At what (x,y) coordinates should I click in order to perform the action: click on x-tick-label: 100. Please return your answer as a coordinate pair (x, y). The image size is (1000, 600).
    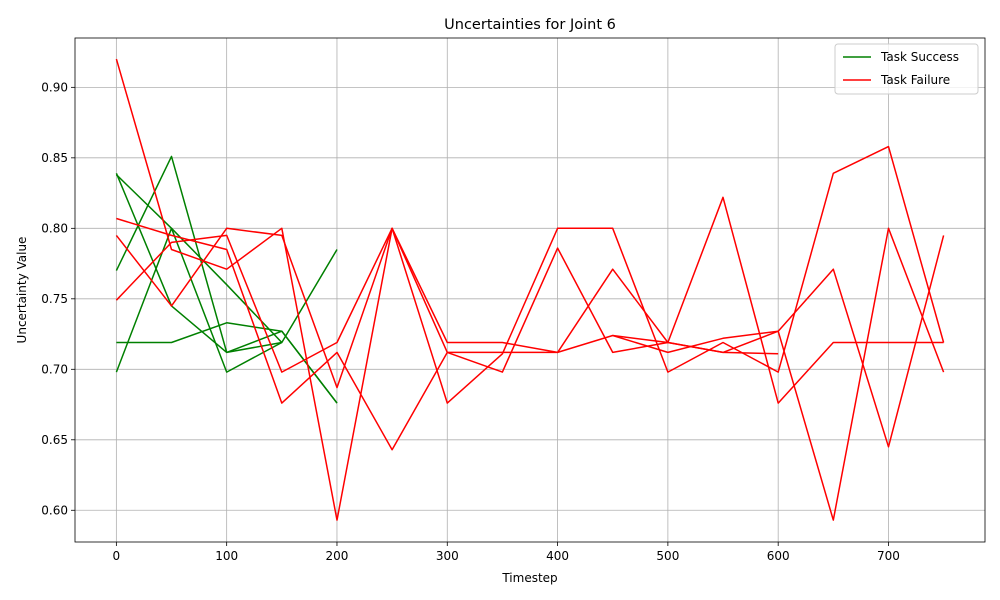
    Looking at the image, I should click on (226, 556).